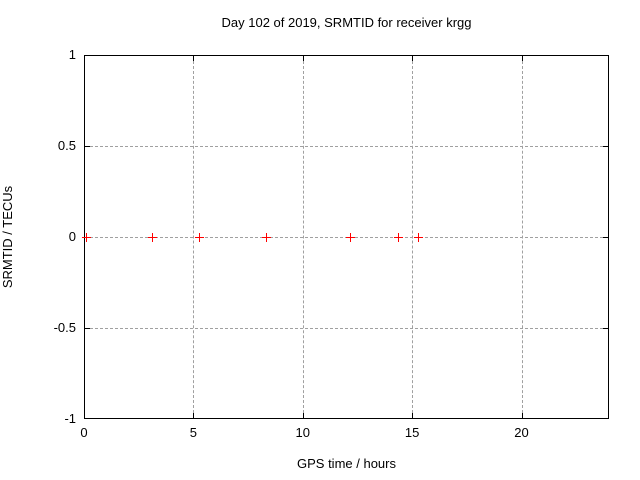 Image resolution: width=640 pixels, height=480 pixels. What do you see at coordinates (66, 145) in the screenshot?
I see `y-tick-label: 0.5` at bounding box center [66, 145].